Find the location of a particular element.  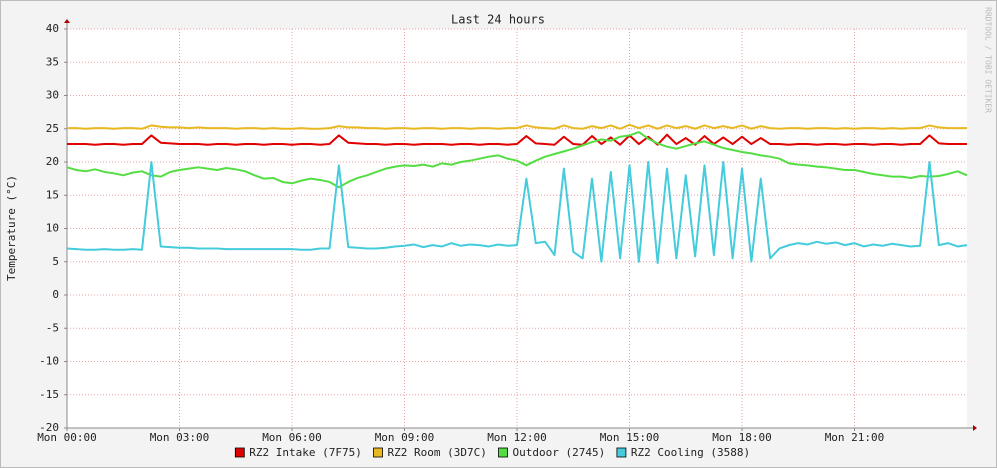

x-tick-label: Mon 15:00 is located at coordinates (630, 437).